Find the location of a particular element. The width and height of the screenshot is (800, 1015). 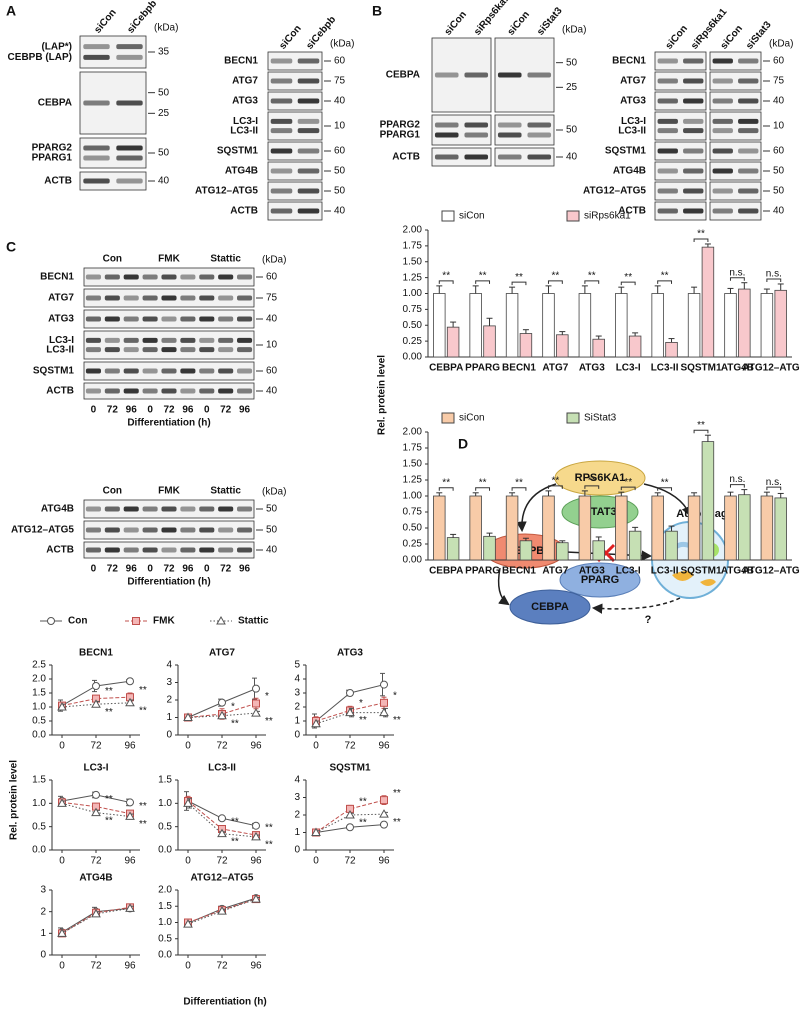

line is located at coordinates (96, 808).